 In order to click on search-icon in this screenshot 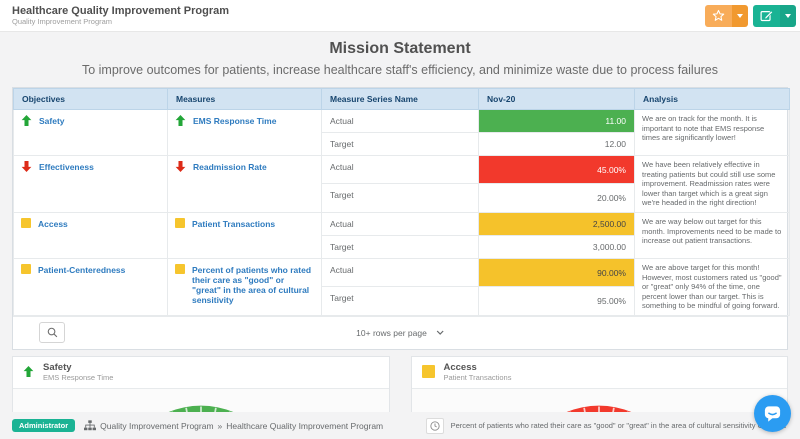, I will do `click(52, 333)`.